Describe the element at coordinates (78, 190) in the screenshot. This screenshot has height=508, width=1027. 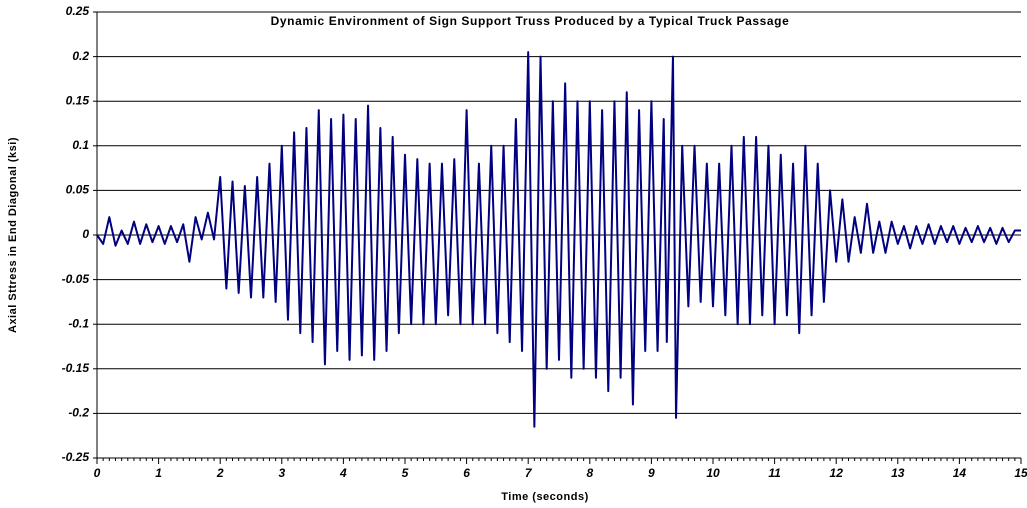
I see `y-tick-label: 0.05` at that location.